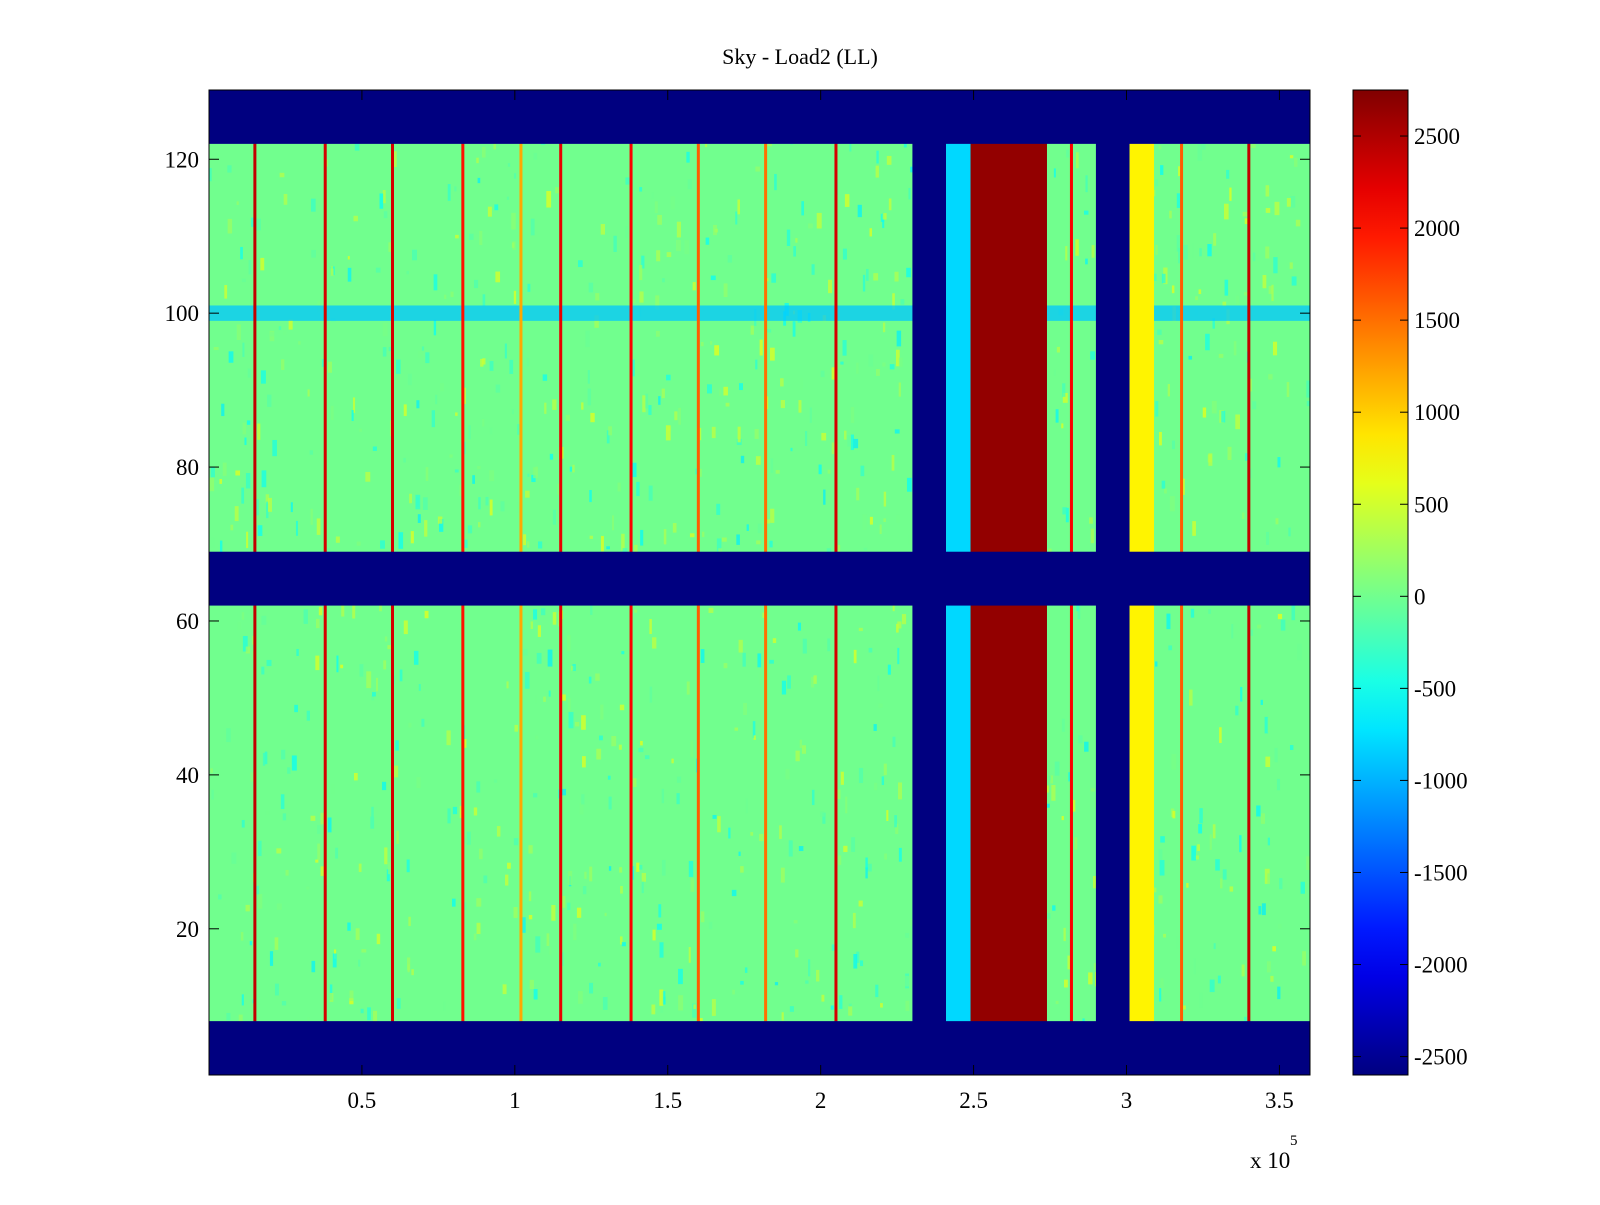 This screenshot has width=1600, height=1205. I want to click on y-tick-label: 40, so click(187, 775).